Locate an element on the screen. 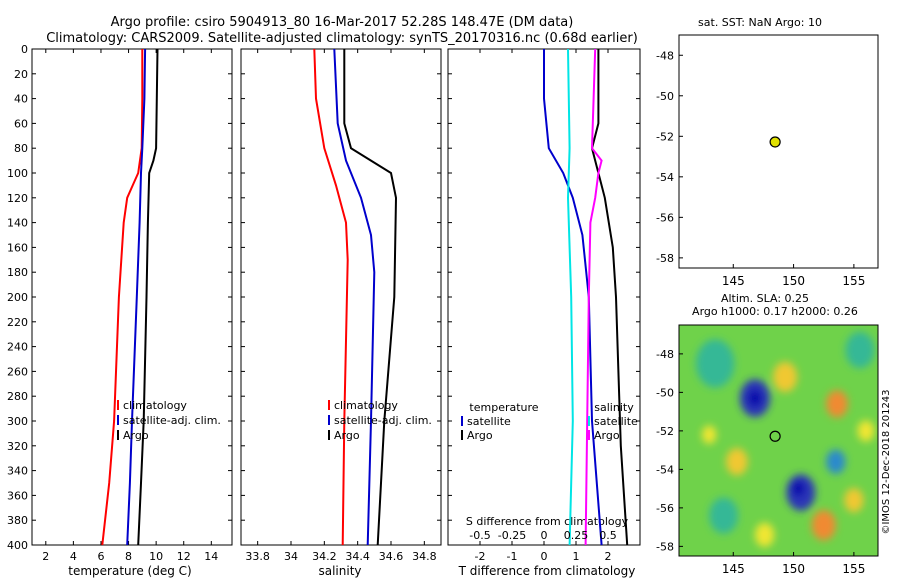 The width and height of the screenshot is (900, 580). panel-temp-xtick-label: 8 is located at coordinates (128, 556).